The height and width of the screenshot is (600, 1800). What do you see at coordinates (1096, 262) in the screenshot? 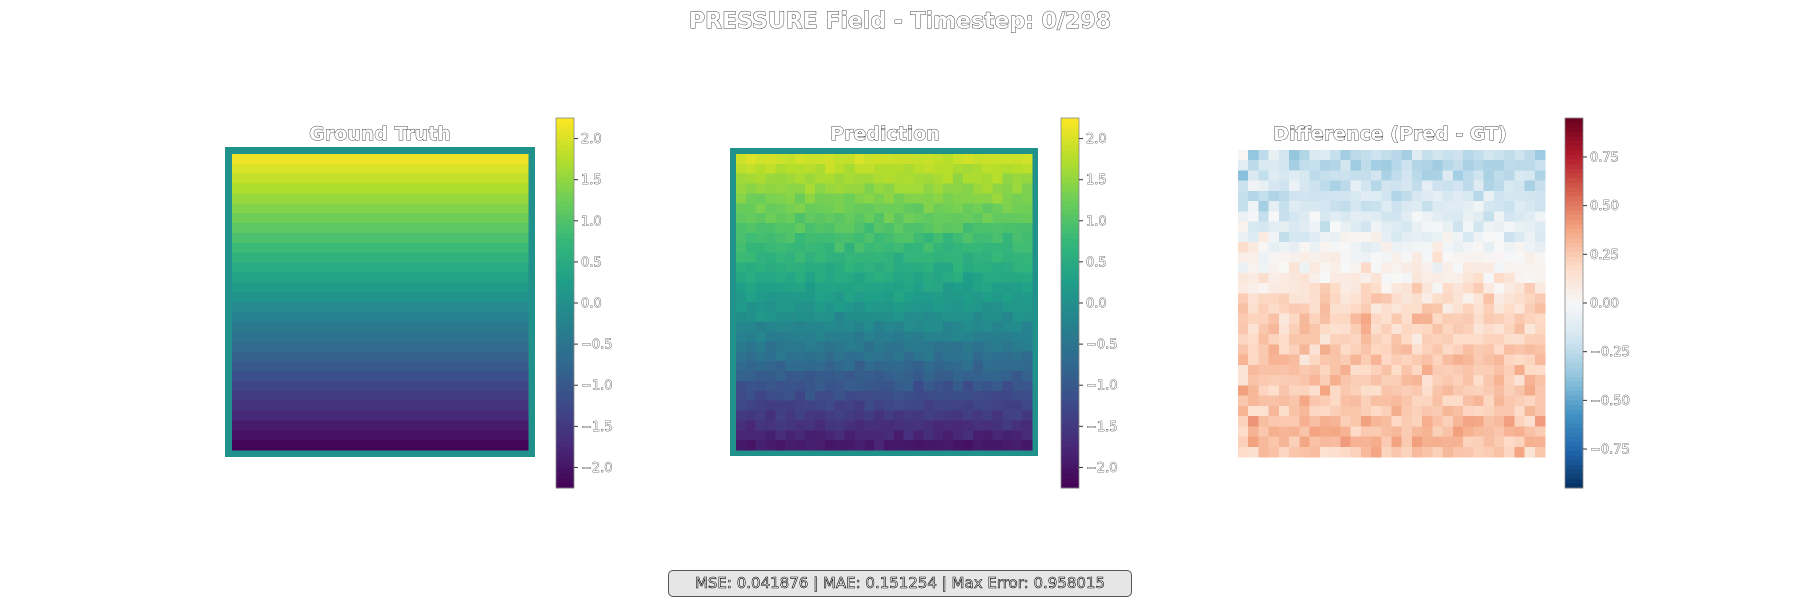
I see `colorbar-tick-label: 0.5` at bounding box center [1096, 262].